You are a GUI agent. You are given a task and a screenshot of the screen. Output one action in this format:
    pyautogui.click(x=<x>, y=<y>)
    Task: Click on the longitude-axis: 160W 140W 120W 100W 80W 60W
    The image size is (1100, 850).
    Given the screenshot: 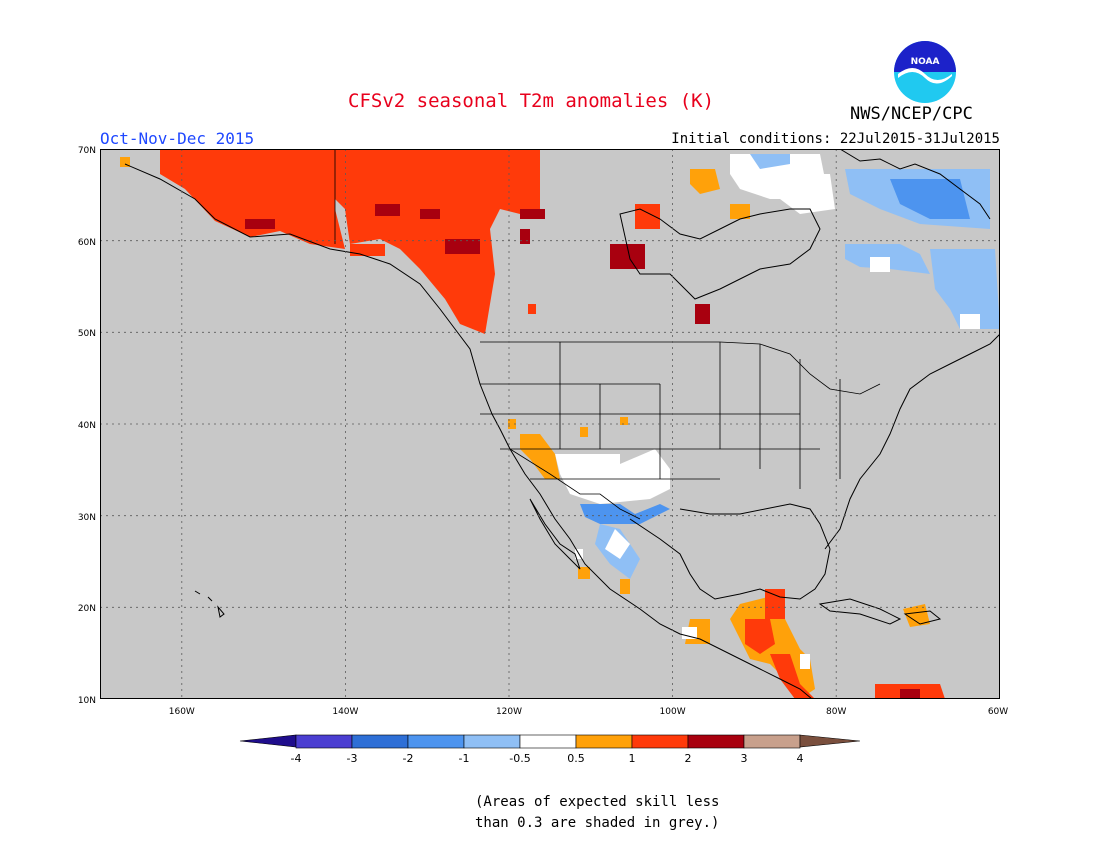 What is the action you would take?
    pyautogui.click(x=589, y=712)
    